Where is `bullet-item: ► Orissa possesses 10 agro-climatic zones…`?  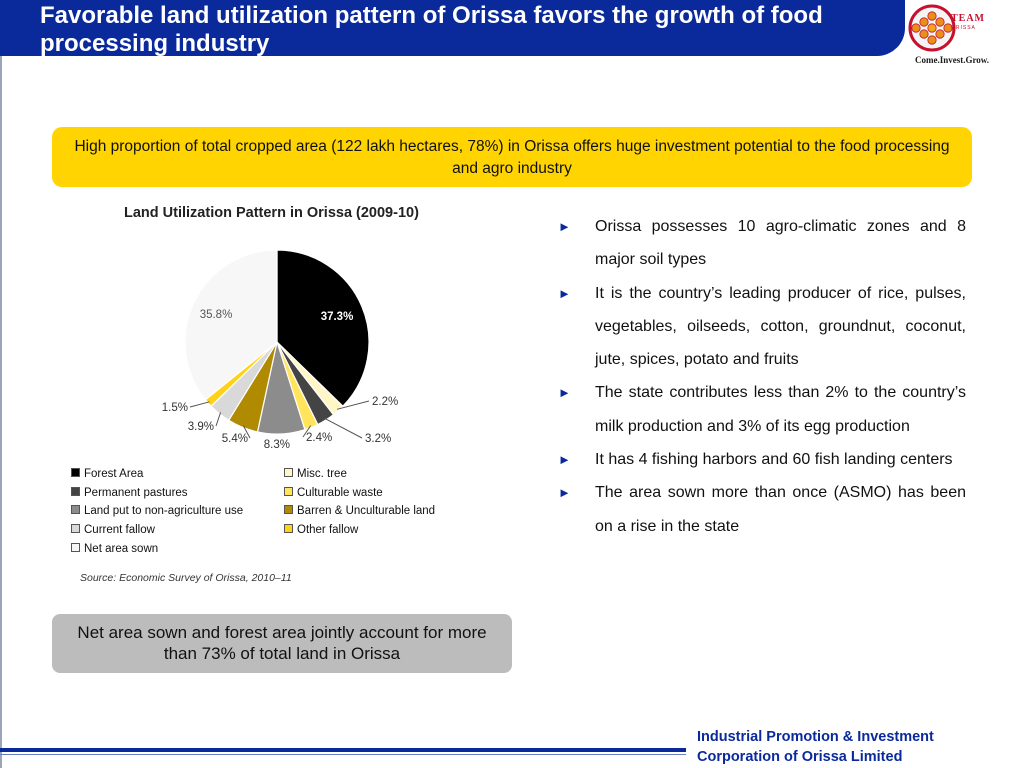
bullet-item: ► Orissa possesses 10 agro-climatic zones… is located at coordinates (762, 243).